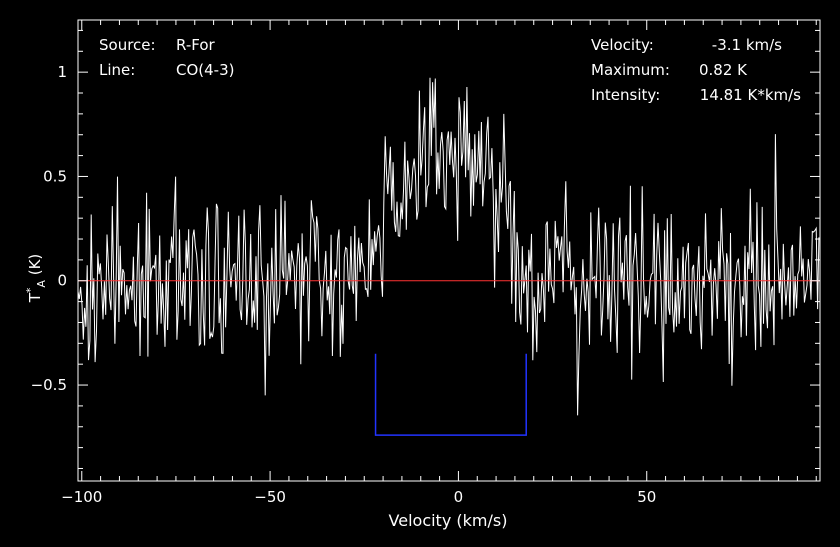  What do you see at coordinates (62, 281) in the screenshot?
I see `y-tick-label: 0` at bounding box center [62, 281].